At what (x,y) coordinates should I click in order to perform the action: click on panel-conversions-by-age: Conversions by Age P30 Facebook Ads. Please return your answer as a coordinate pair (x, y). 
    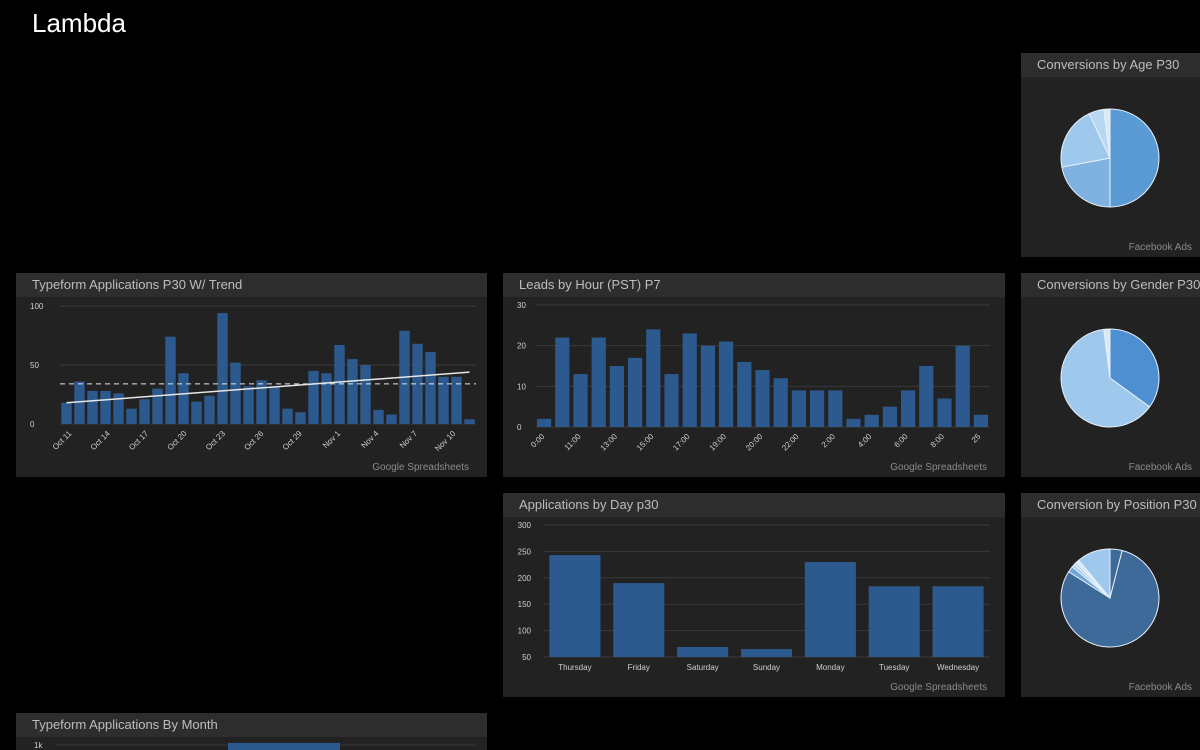
    Looking at the image, I should click on (1110, 155).